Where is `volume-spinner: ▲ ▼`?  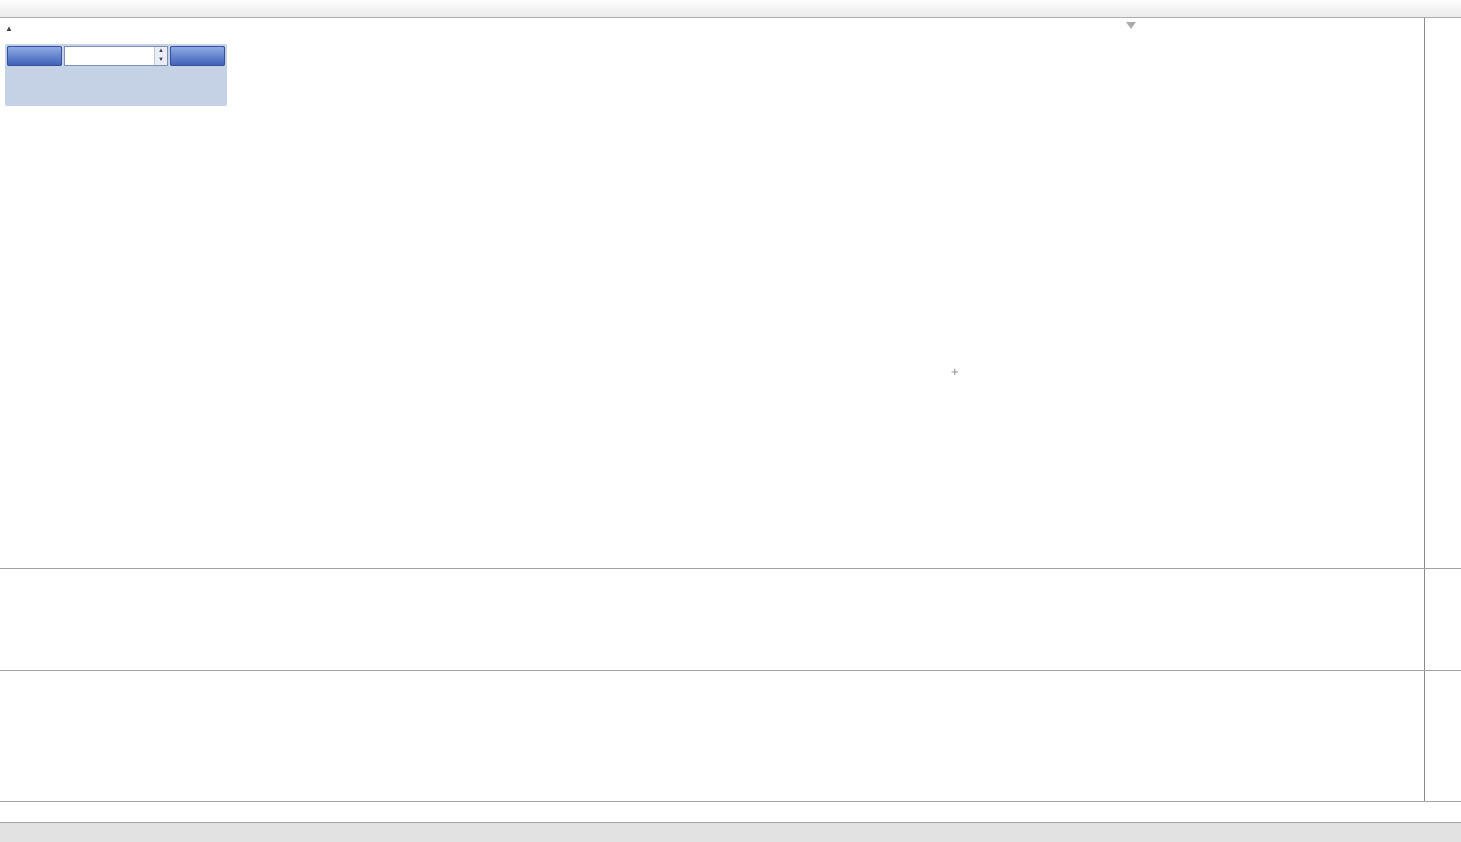 volume-spinner: ▲ ▼ is located at coordinates (160, 56).